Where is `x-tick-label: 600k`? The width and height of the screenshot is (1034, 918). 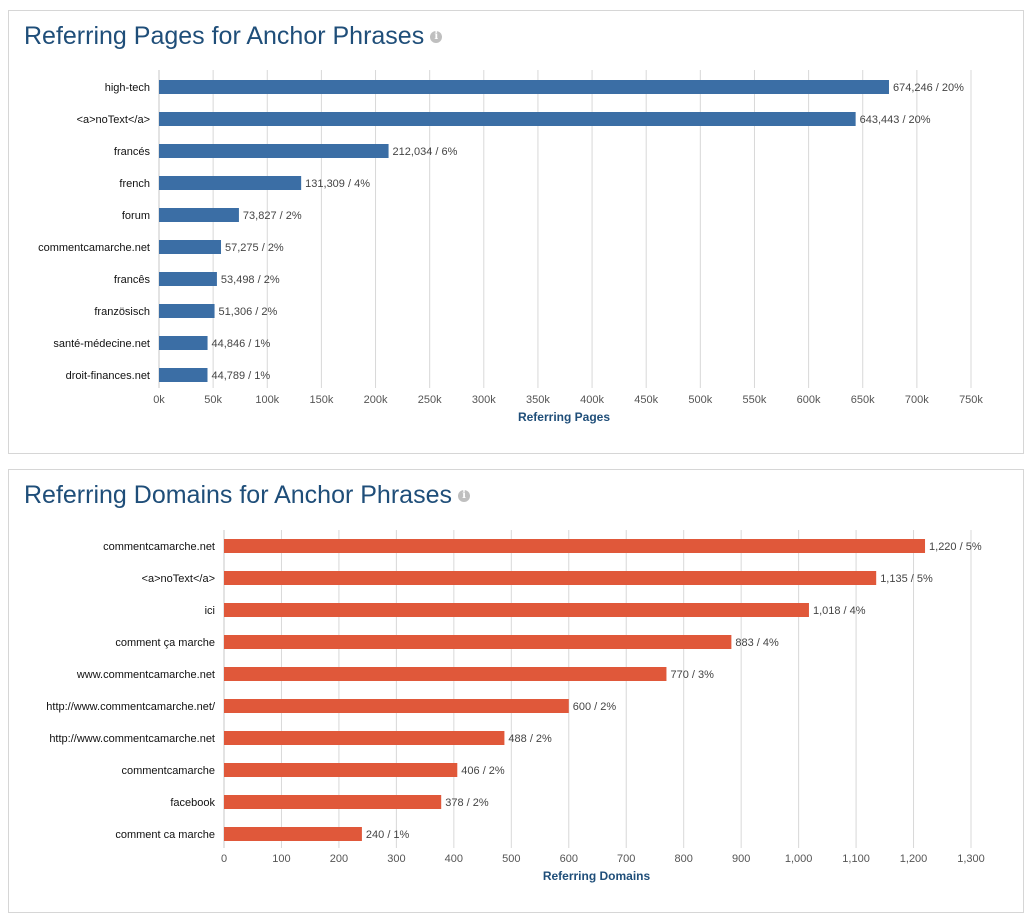 x-tick-label: 600k is located at coordinates (809, 400).